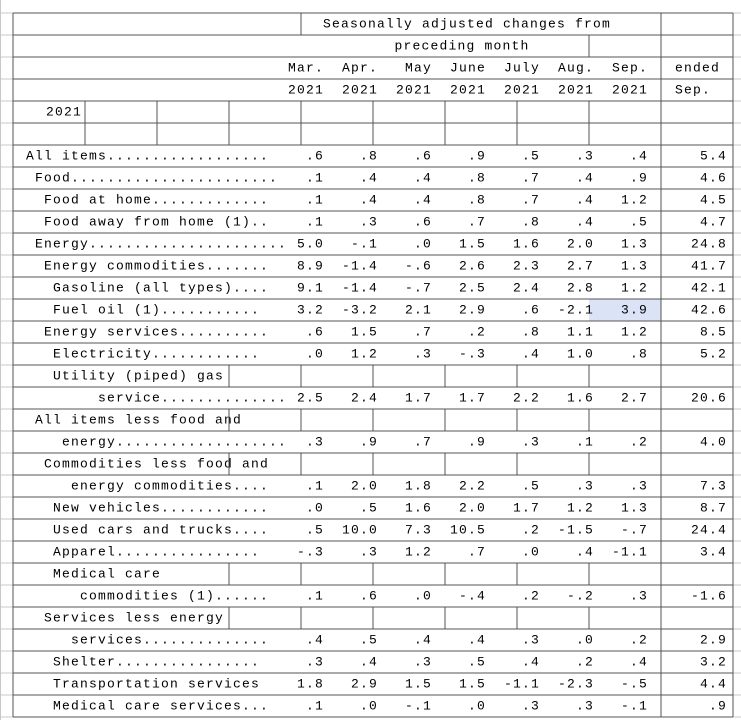 Image resolution: width=741 pixels, height=720 pixels. What do you see at coordinates (64, 111) in the screenshot?
I see `year-label: 2021` at bounding box center [64, 111].